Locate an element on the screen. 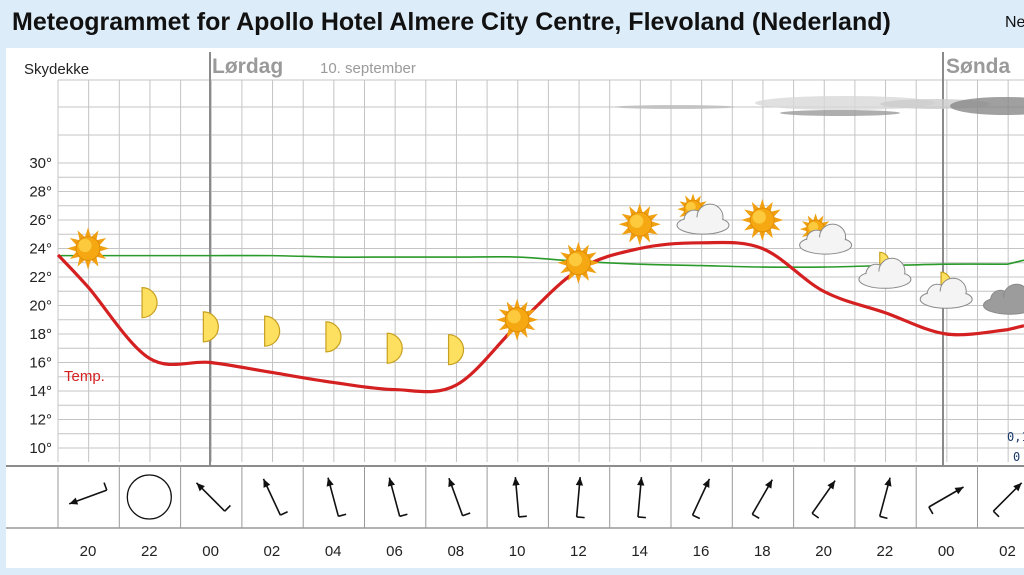  x-hour-label: 10 is located at coordinates (517, 551).